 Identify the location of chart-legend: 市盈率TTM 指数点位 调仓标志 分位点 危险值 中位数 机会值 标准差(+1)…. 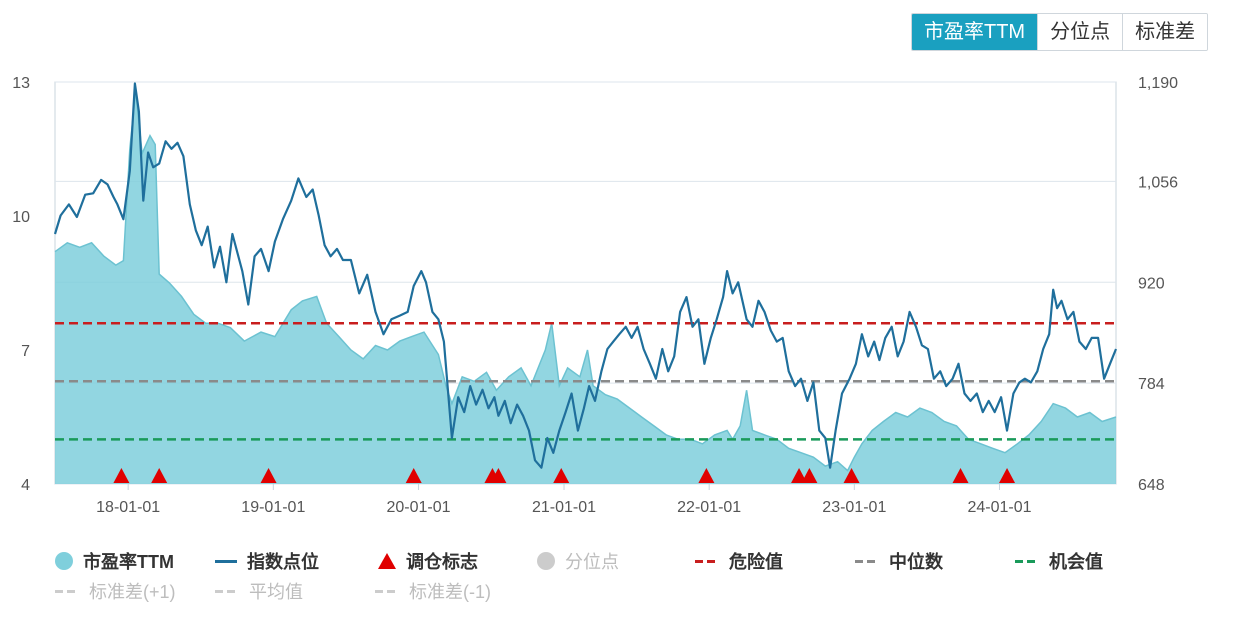
(624, 575).